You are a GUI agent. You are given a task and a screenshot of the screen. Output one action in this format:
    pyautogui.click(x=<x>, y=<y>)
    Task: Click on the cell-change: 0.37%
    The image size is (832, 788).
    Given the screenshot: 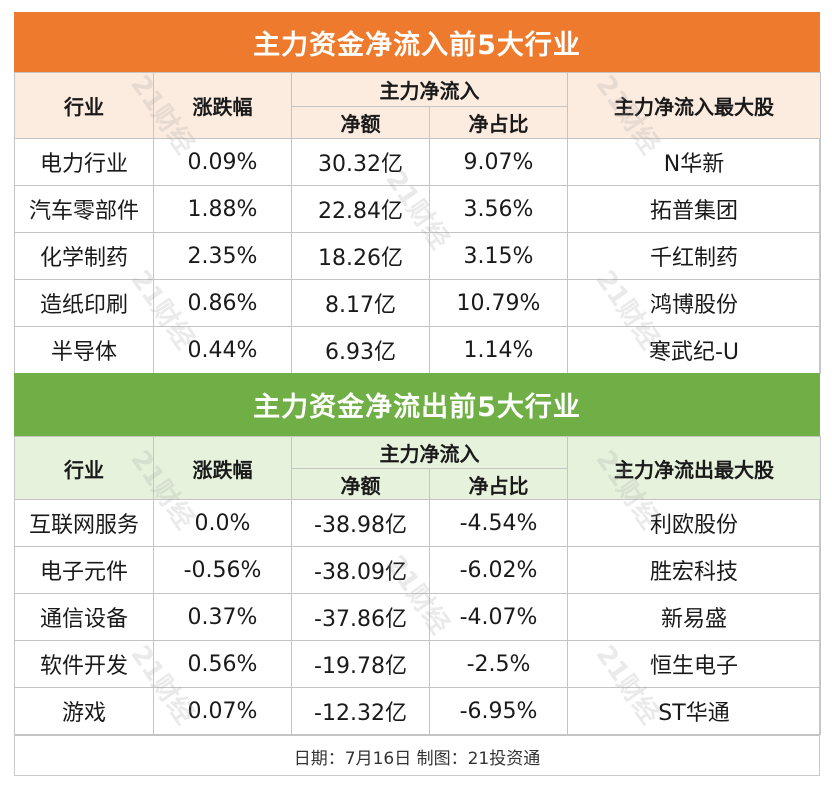 What is the action you would take?
    pyautogui.click(x=222, y=617)
    